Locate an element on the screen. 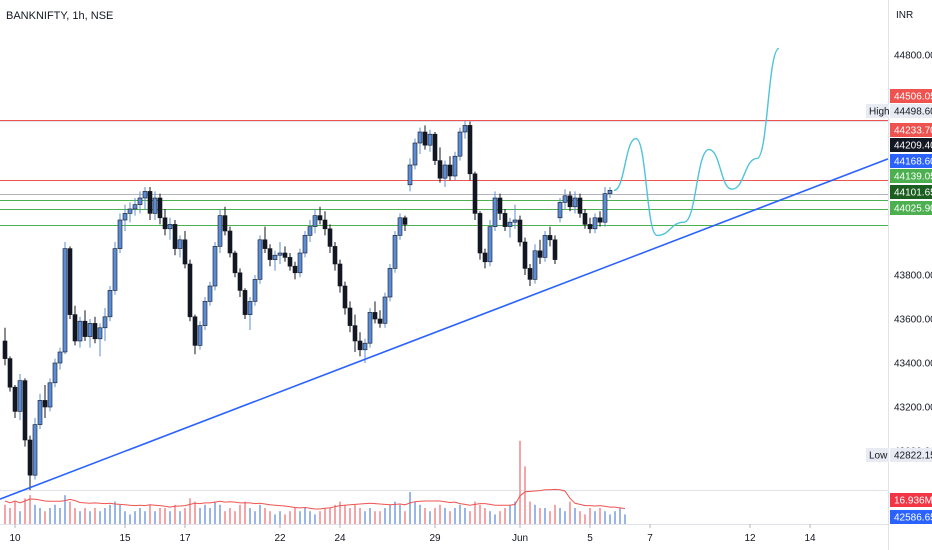  time-tick: 15 is located at coordinates (125, 538).